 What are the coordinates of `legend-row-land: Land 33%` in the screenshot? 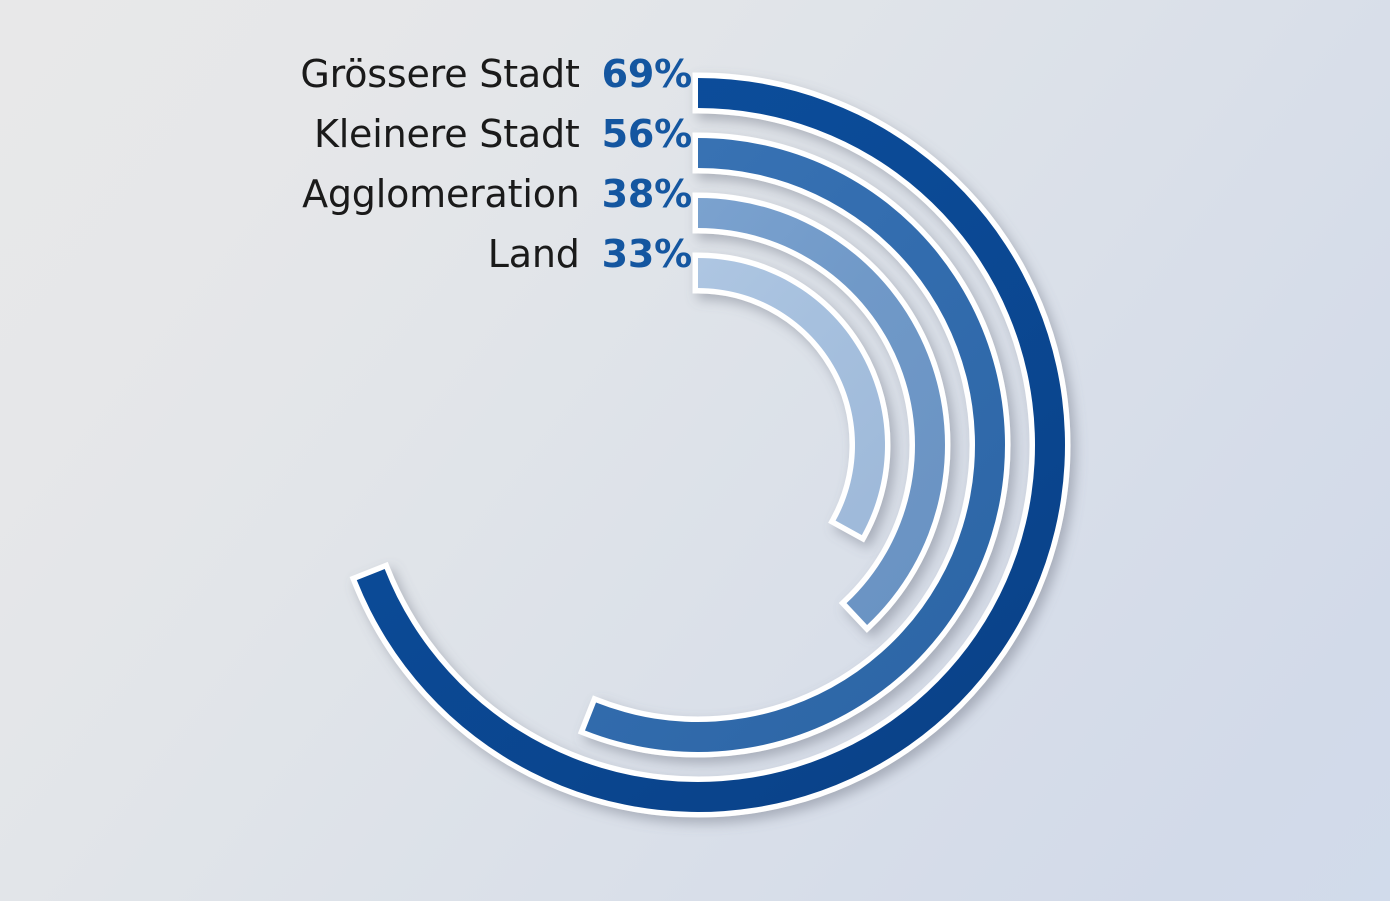 It's located at (590, 254).